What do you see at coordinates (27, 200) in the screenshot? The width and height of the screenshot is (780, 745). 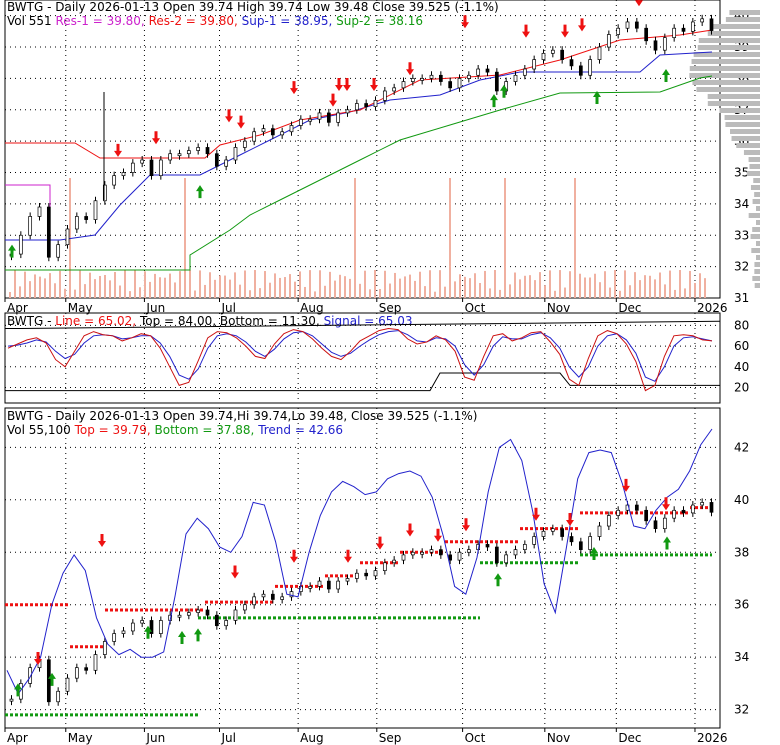 I see `res1-line` at bounding box center [27, 200].